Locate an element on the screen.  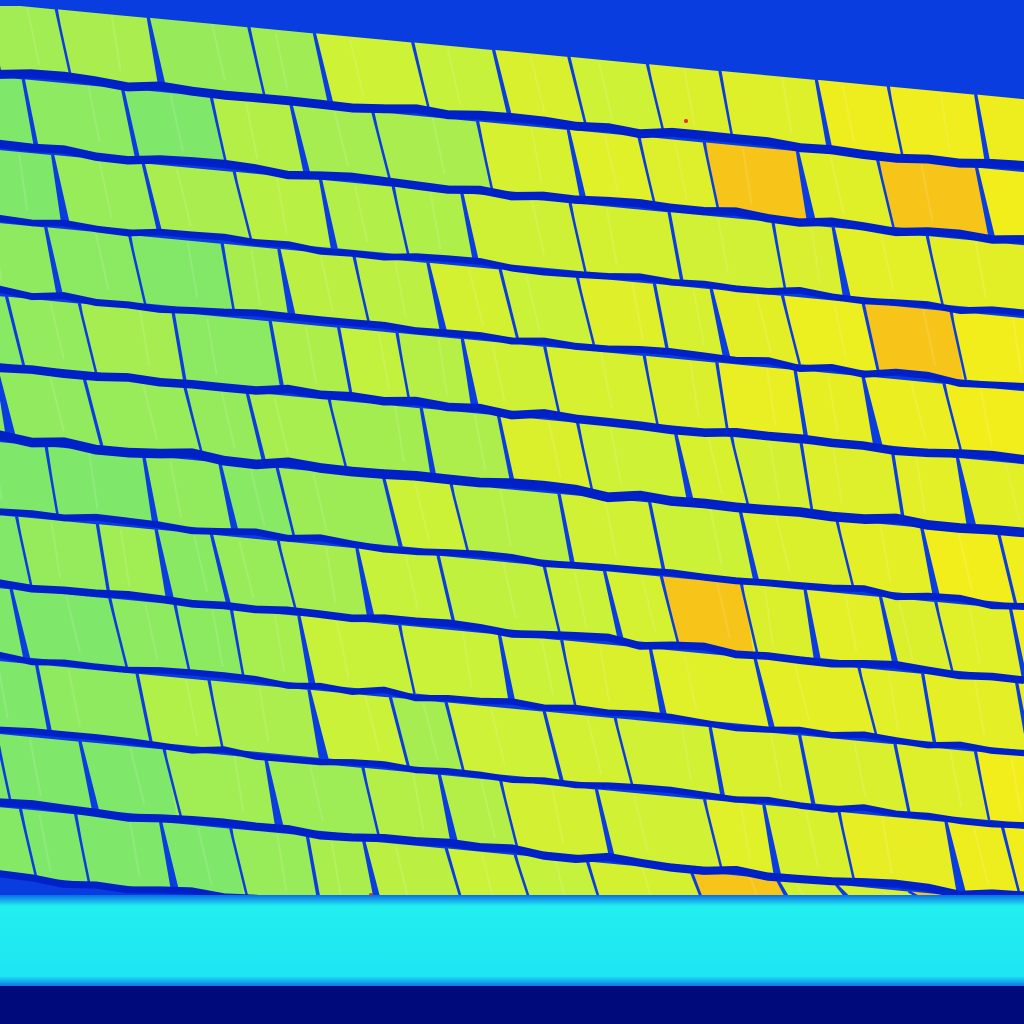
bottom-dark-band is located at coordinates (512, 1005).